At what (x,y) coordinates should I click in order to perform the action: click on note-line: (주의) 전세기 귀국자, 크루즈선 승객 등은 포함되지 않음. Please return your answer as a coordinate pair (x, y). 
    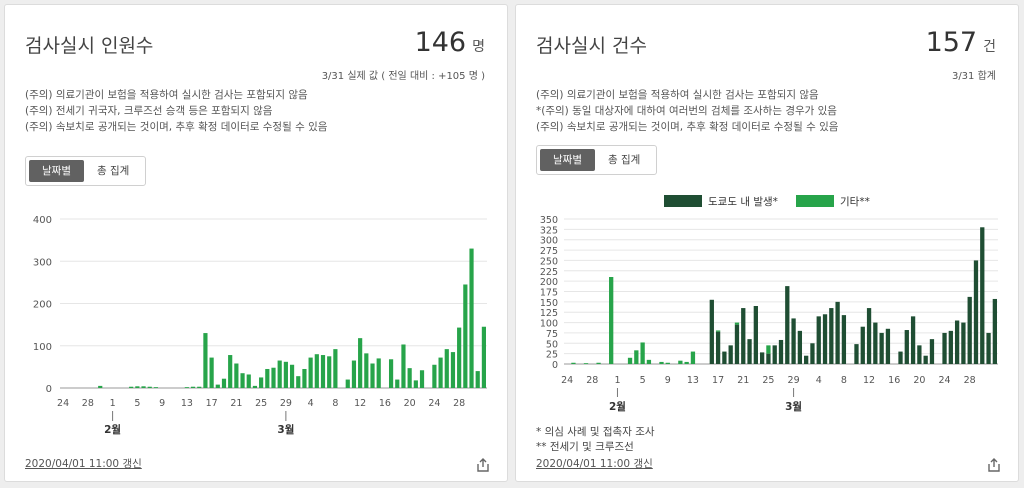
    Looking at the image, I should click on (149, 111).